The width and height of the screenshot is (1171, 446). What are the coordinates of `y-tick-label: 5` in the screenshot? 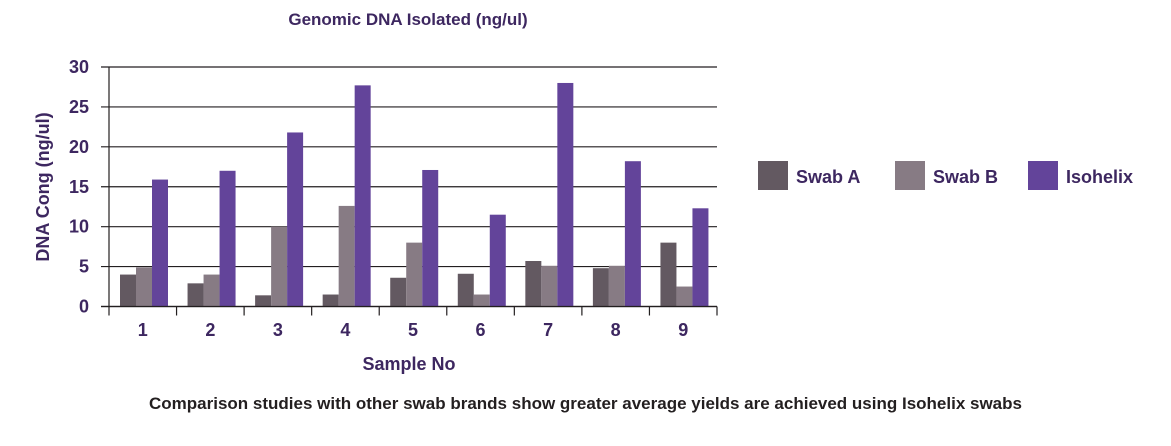 It's located at (84, 267).